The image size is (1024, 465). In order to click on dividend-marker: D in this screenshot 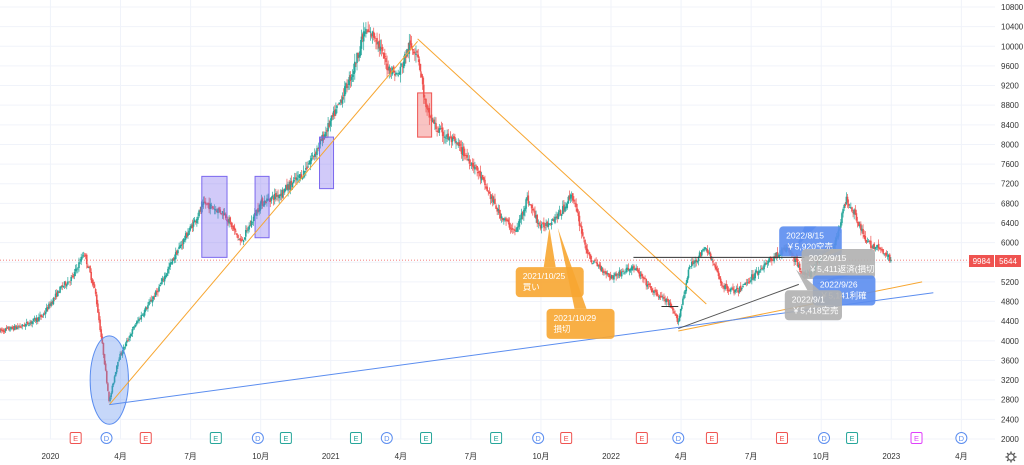, I will do `click(257, 438)`.